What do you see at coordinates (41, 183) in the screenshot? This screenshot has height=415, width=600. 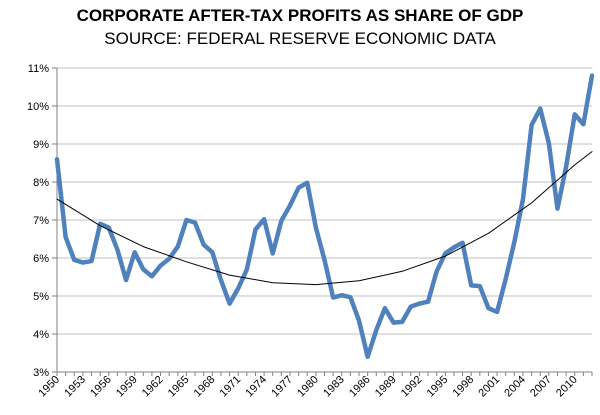 I see `y-tick-label: 8%` at bounding box center [41, 183].